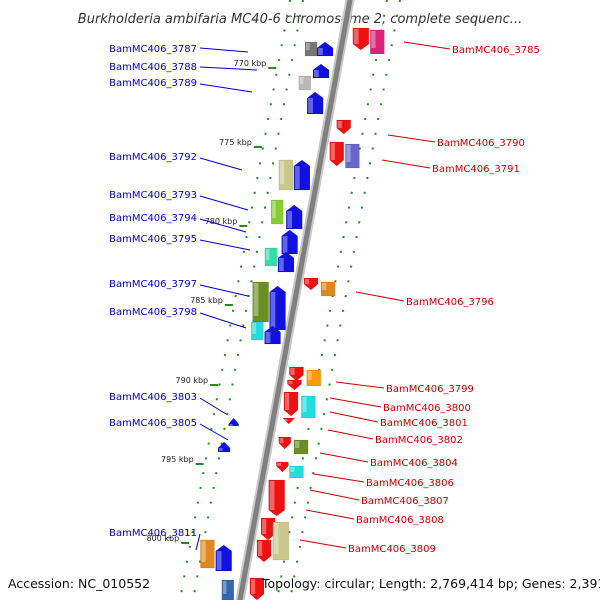 This screenshot has height=600, width=600. I want to click on gene-label-plus: BamMC406_3791, so click(476, 169).